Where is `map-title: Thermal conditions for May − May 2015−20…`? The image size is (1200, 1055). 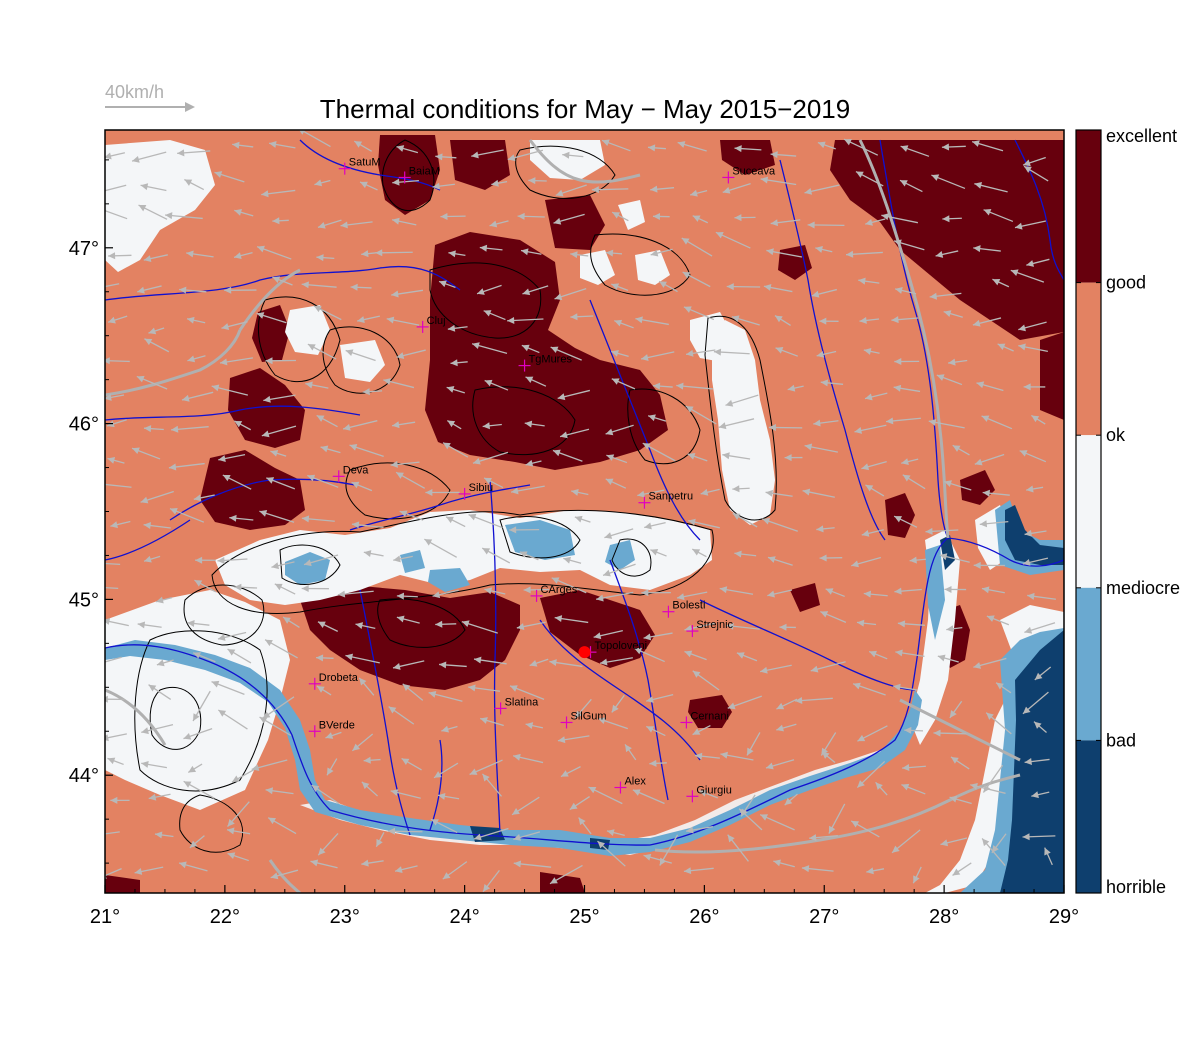 map-title: Thermal conditions for May − May 2015−20… is located at coordinates (585, 109).